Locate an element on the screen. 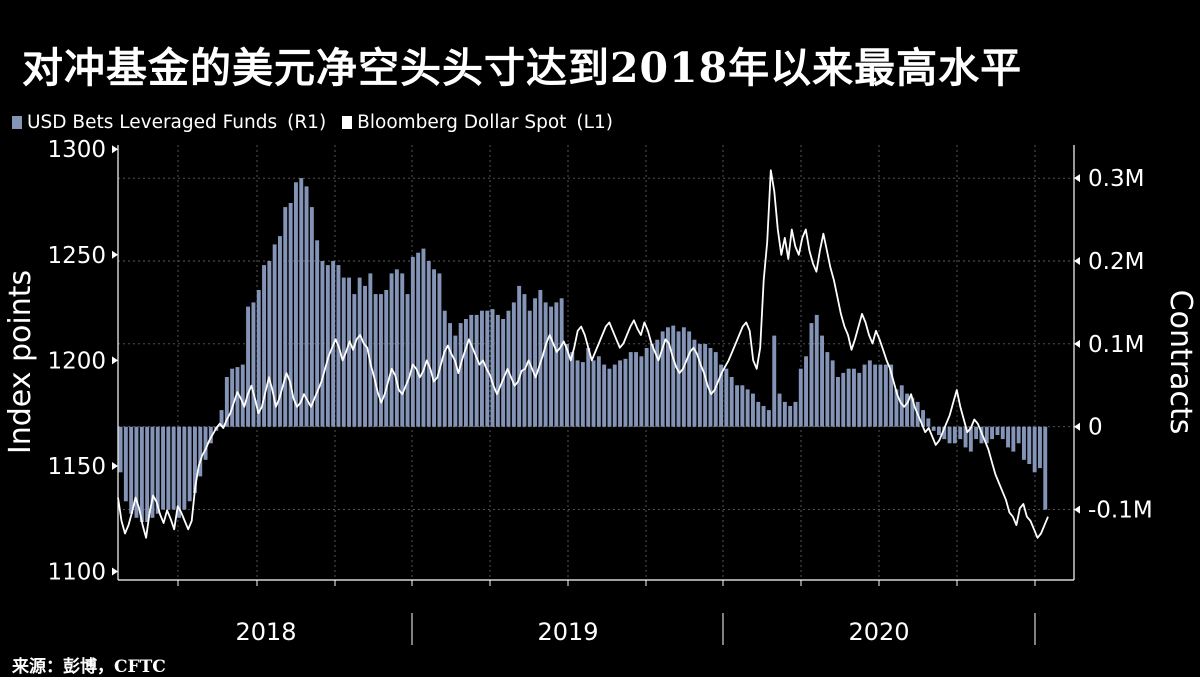 The width and height of the screenshot is (1200, 677). legend-item-bloomberg-dollar: Bloomberg Dollar Spot (L1) is located at coordinates (477, 122).